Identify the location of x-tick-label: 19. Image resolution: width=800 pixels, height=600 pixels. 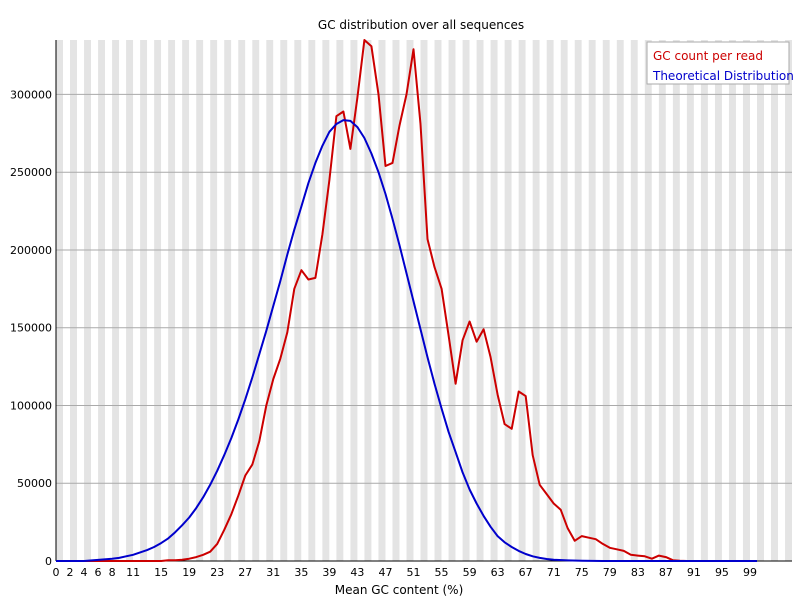
(189, 572).